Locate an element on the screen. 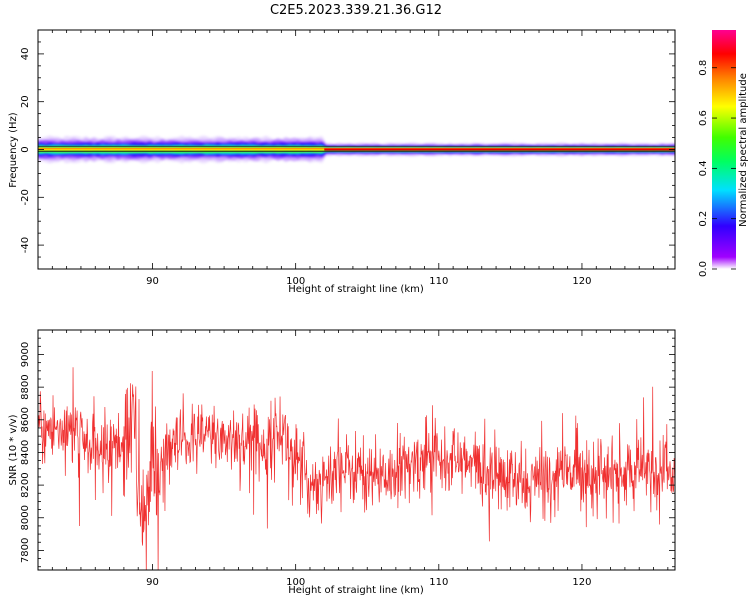 The image size is (750, 600). colorbar-ticks: 0.0 0.2 0.4 0.6 0.8 is located at coordinates (717, 168).